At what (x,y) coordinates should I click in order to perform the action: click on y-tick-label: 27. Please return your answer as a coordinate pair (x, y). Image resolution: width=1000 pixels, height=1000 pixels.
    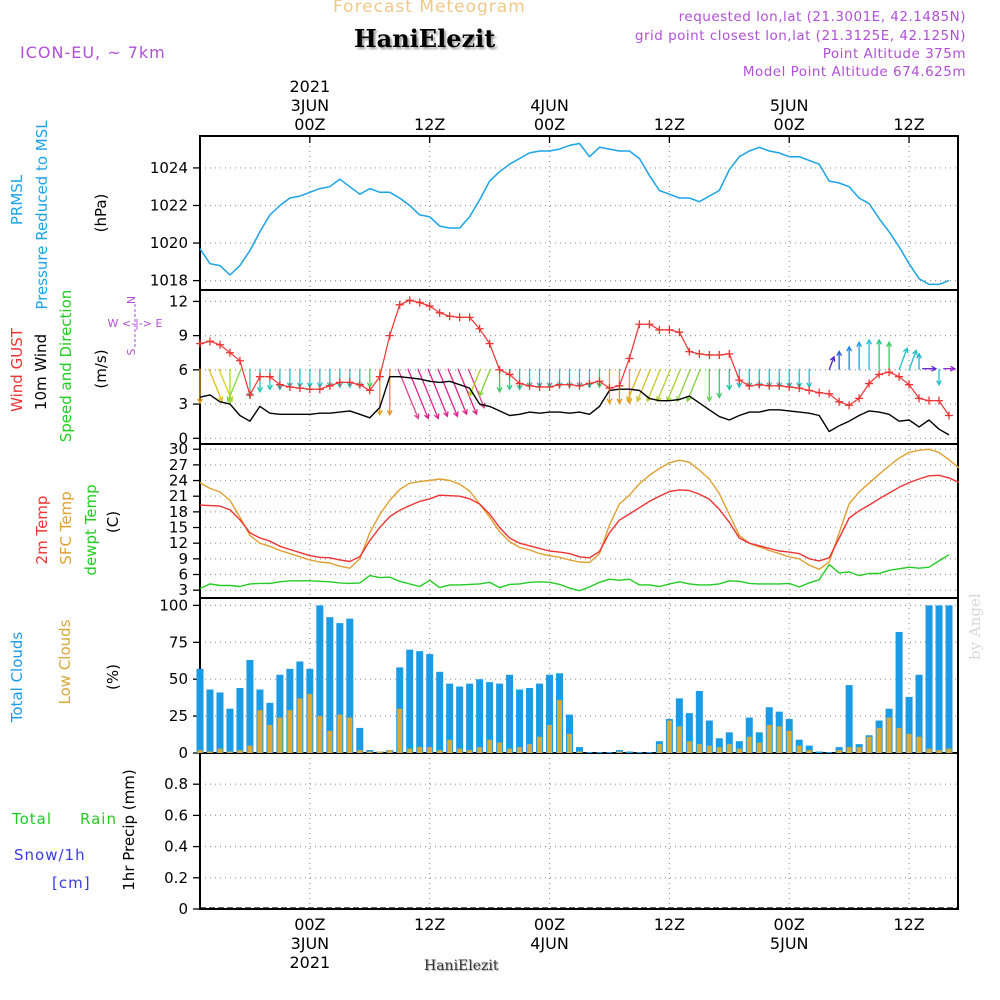
    Looking at the image, I should click on (178, 465).